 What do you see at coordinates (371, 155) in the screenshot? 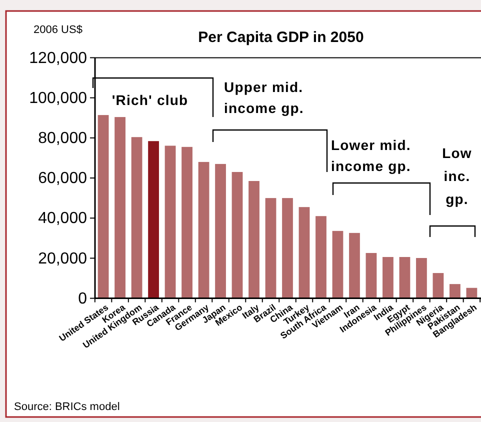
I see `annotation: Lower mid. income gp.` at bounding box center [371, 155].